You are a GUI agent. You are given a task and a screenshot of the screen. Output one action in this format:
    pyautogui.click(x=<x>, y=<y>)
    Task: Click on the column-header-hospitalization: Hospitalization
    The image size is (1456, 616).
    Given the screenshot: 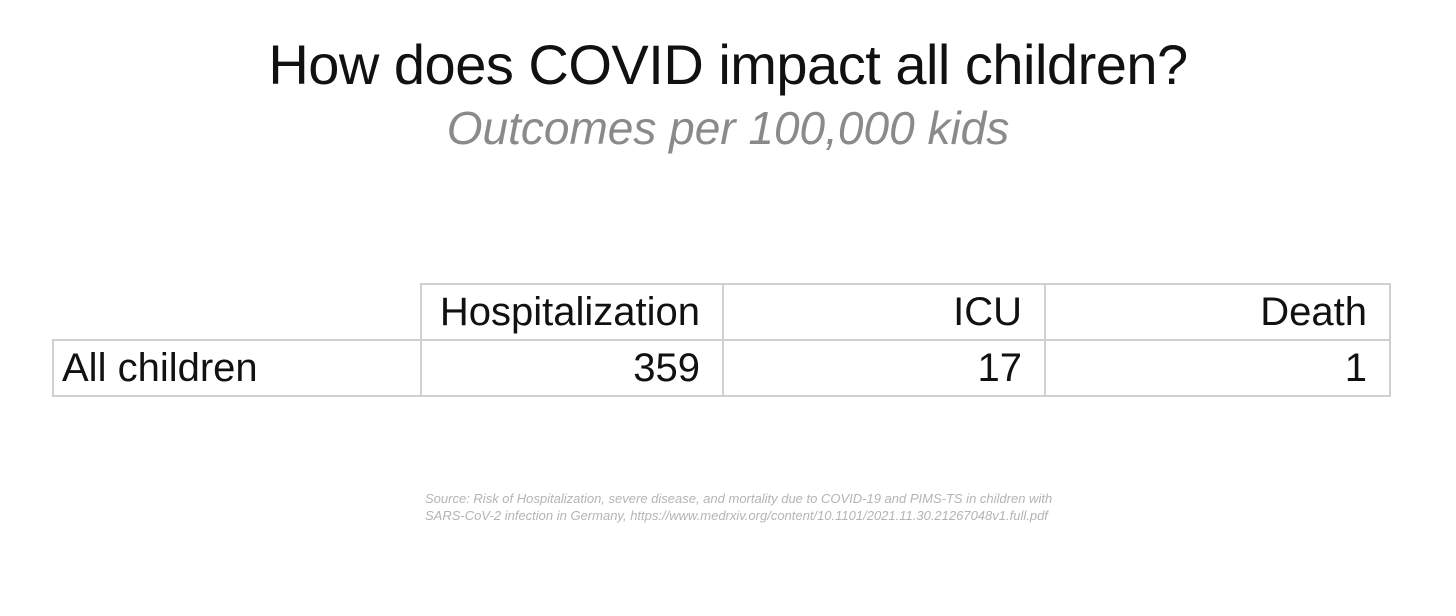 What is the action you would take?
    pyautogui.click(x=572, y=312)
    